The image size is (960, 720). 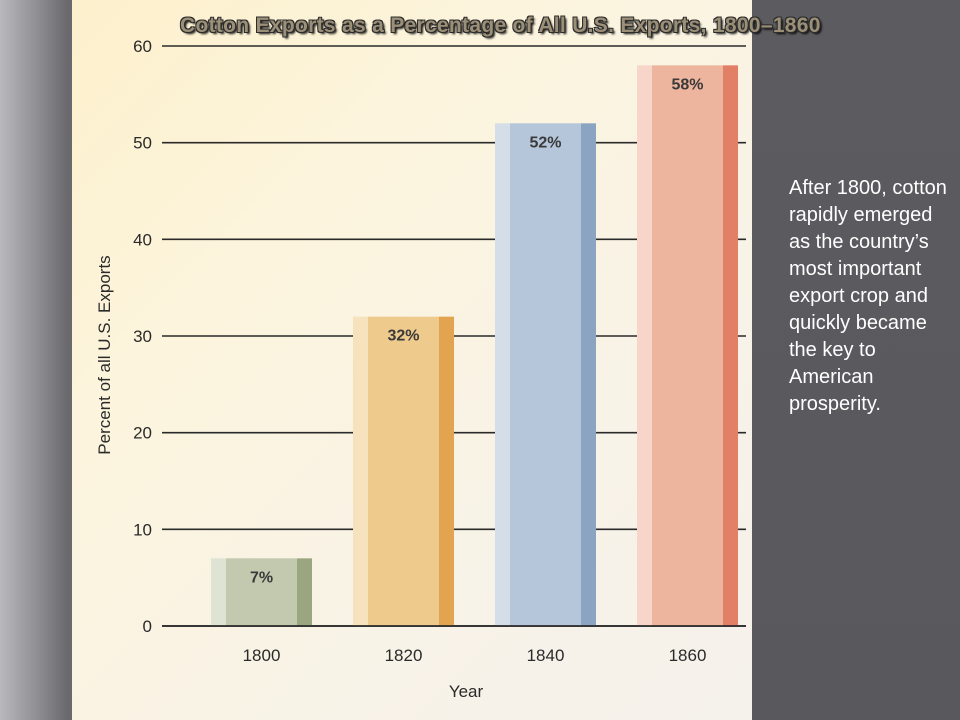 I want to click on y-tick-labels: 0 10 20 30 40 50 60, so click(x=142, y=336).